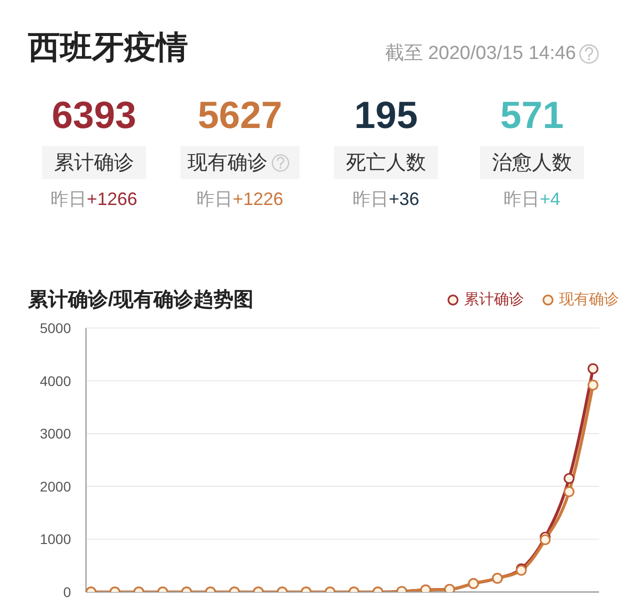 Image resolution: width=639 pixels, height=604 pixels. What do you see at coordinates (494, 300) in the screenshot?
I see `legend-label: 累计确诊` at bounding box center [494, 300].